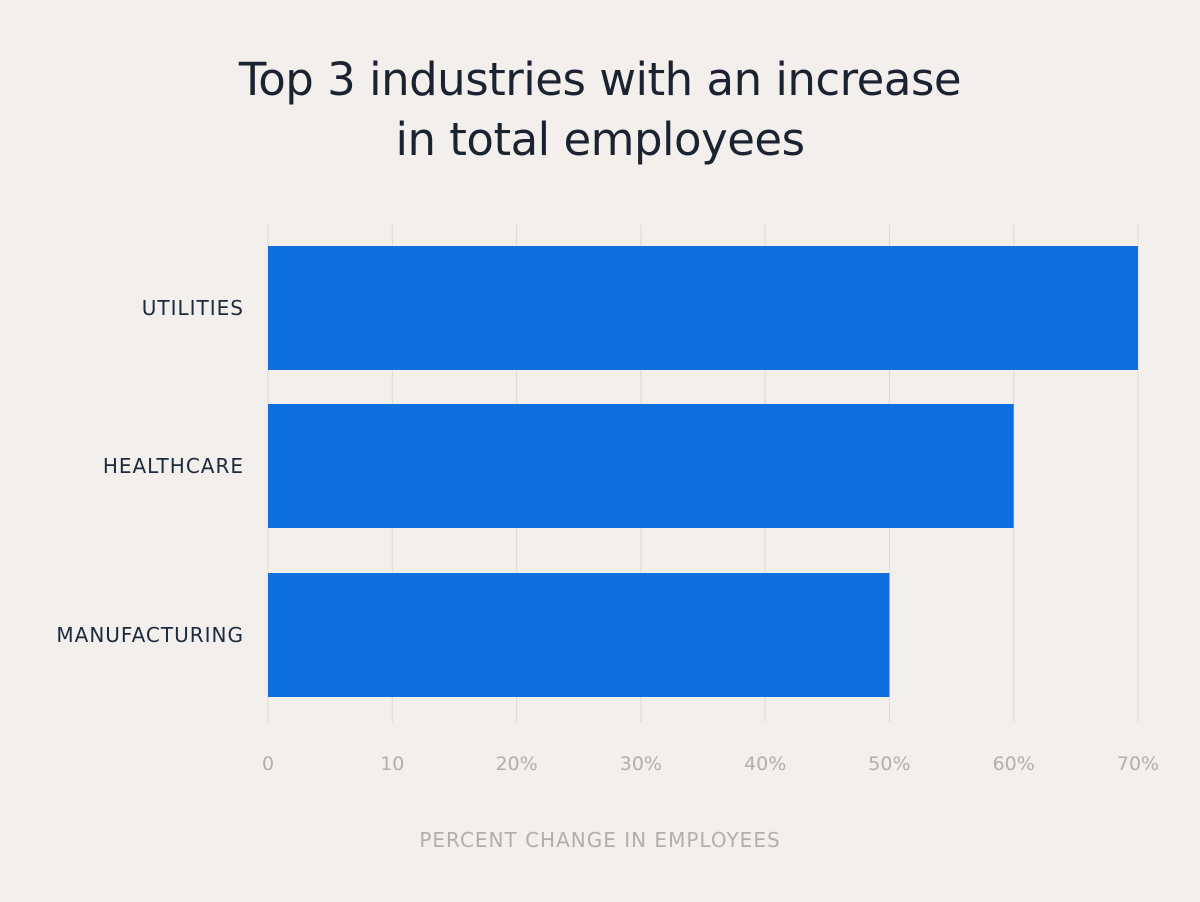  I want to click on category-label-utilities: UTILITIES, so click(193, 308).